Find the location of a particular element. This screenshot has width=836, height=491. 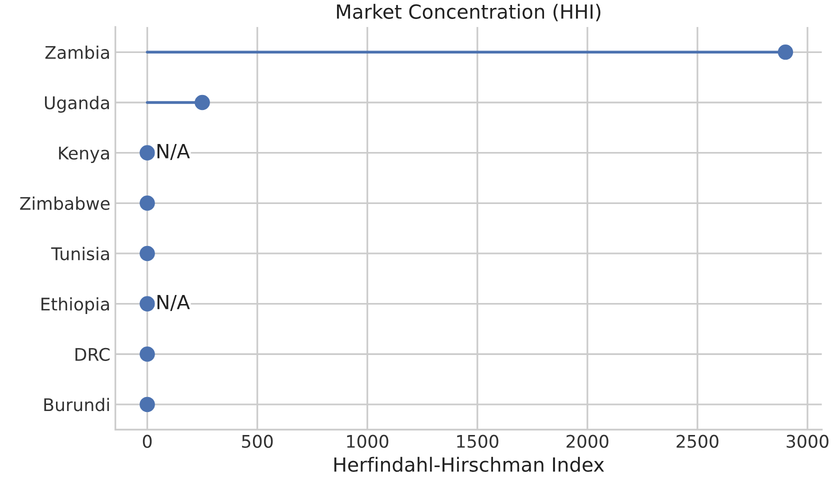

y-tick-label: Uganda is located at coordinates (76, 104).